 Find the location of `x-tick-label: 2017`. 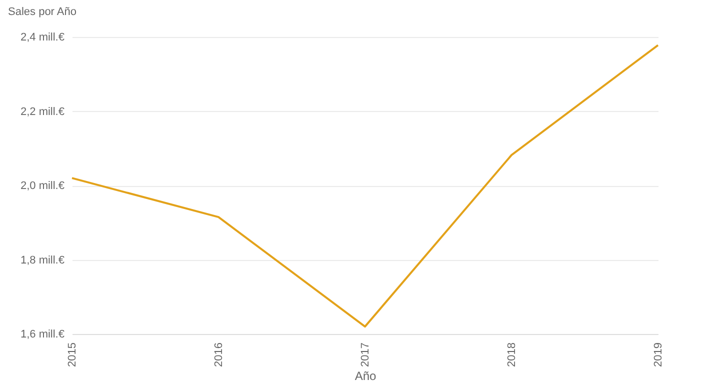

x-tick-label: 2017 is located at coordinates (366, 354).